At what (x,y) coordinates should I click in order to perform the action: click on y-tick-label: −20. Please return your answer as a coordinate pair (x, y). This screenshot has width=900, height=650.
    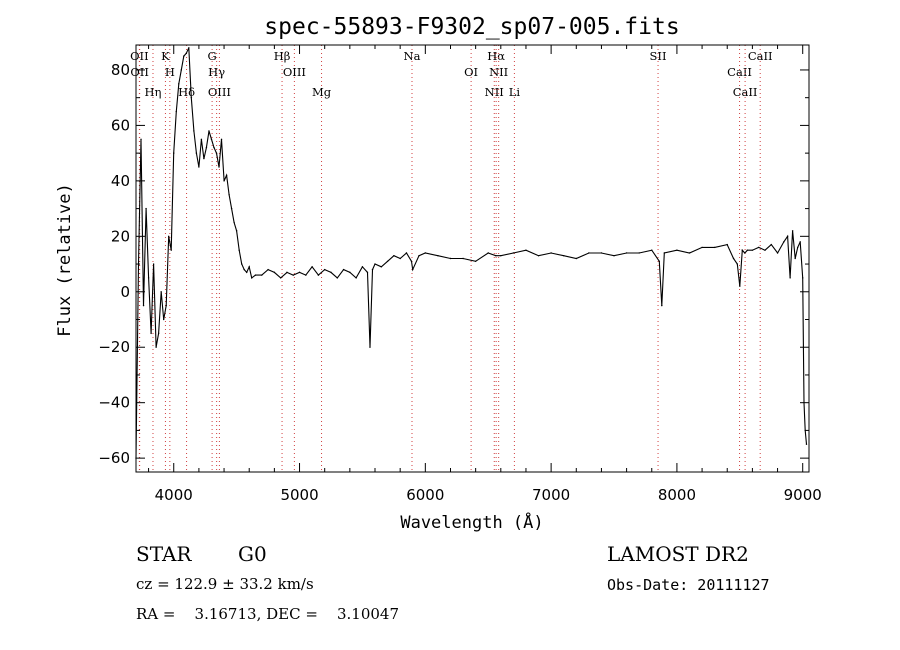
    Looking at the image, I should click on (114, 347).